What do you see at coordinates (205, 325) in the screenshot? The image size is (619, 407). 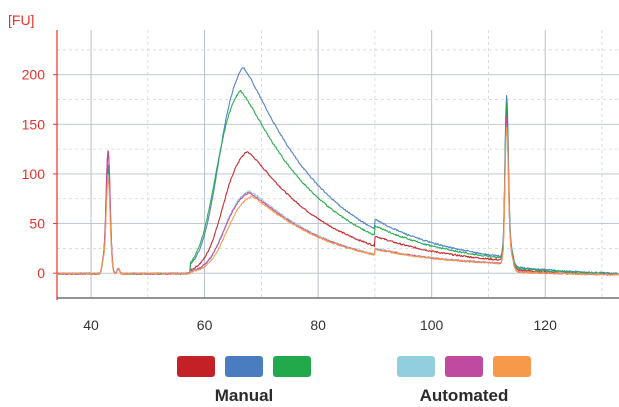 I see `x-tick-label: 60` at bounding box center [205, 325].